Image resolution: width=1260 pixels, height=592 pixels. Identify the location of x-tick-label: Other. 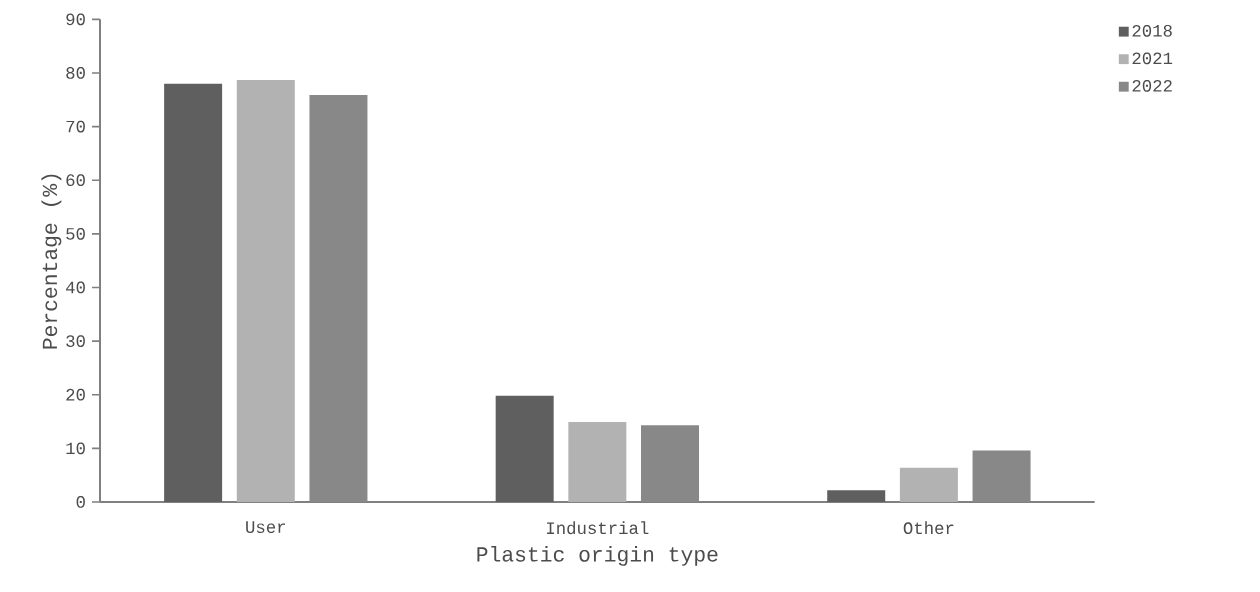
(928, 528).